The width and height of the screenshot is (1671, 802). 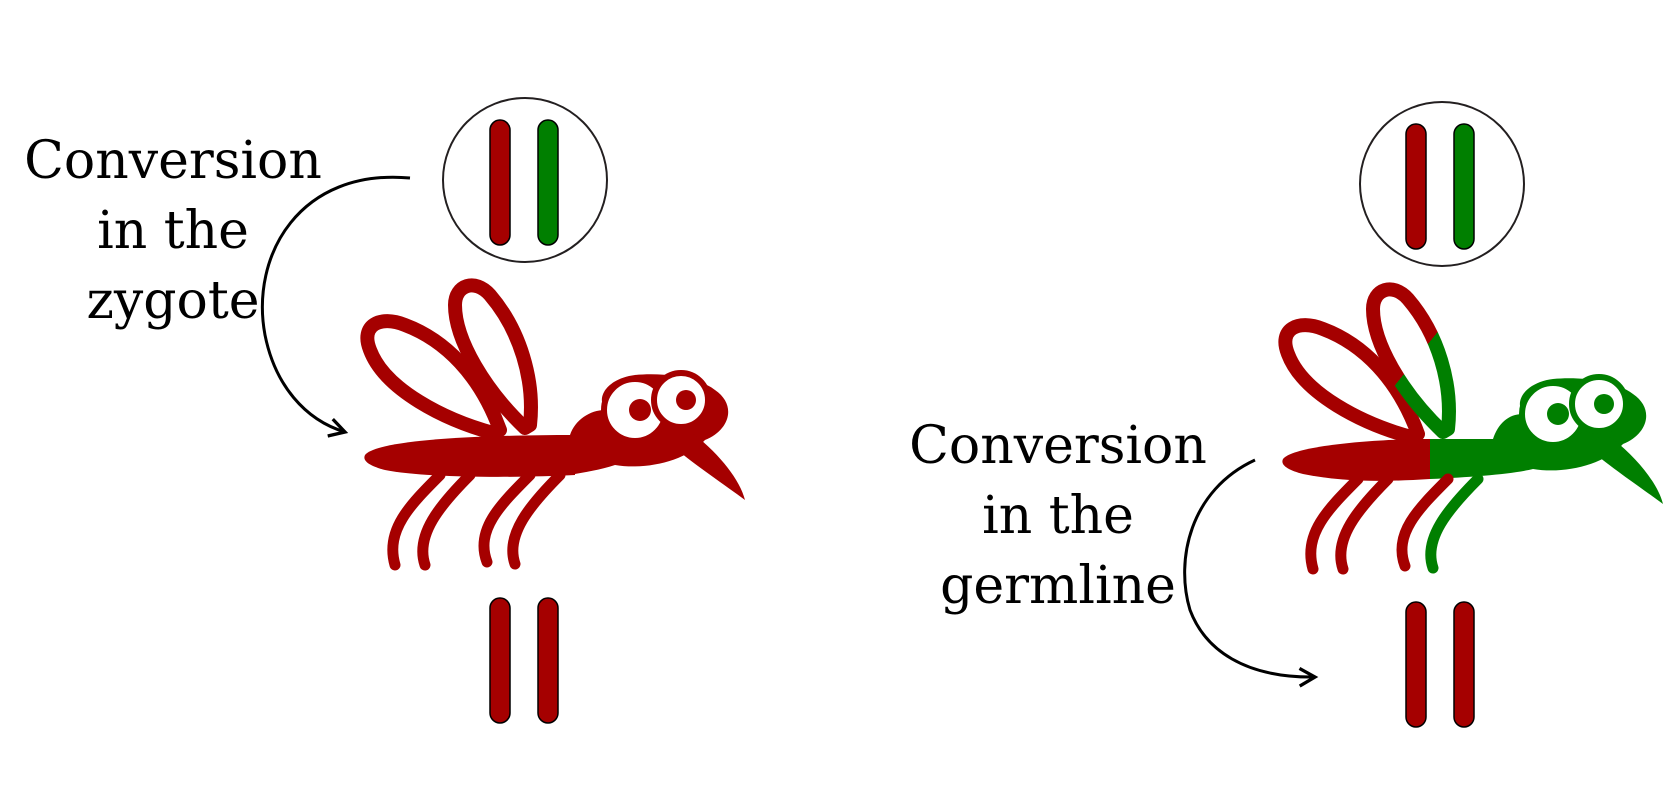 I want to click on cell-germline, so click(x=1442, y=184).